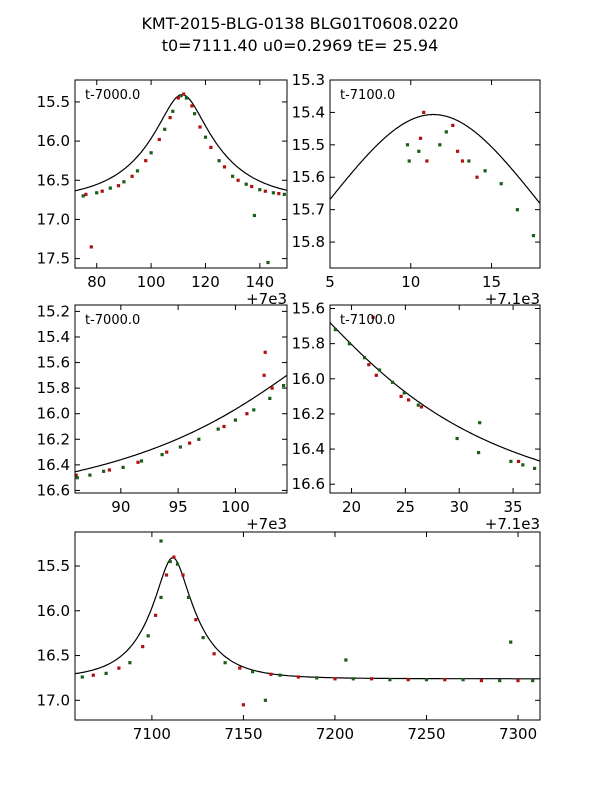 The width and height of the screenshot is (600, 800). What do you see at coordinates (335, 734) in the screenshot?
I see `x-tick-label: 7200` at bounding box center [335, 734].